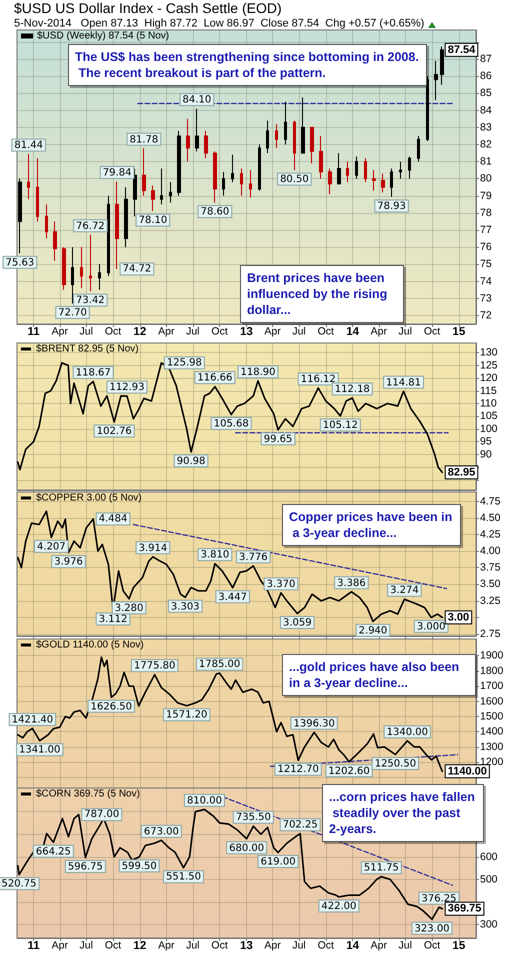  Describe the element at coordinates (246, 848) in the screenshot. I see `annotation: 680.00` at that location.